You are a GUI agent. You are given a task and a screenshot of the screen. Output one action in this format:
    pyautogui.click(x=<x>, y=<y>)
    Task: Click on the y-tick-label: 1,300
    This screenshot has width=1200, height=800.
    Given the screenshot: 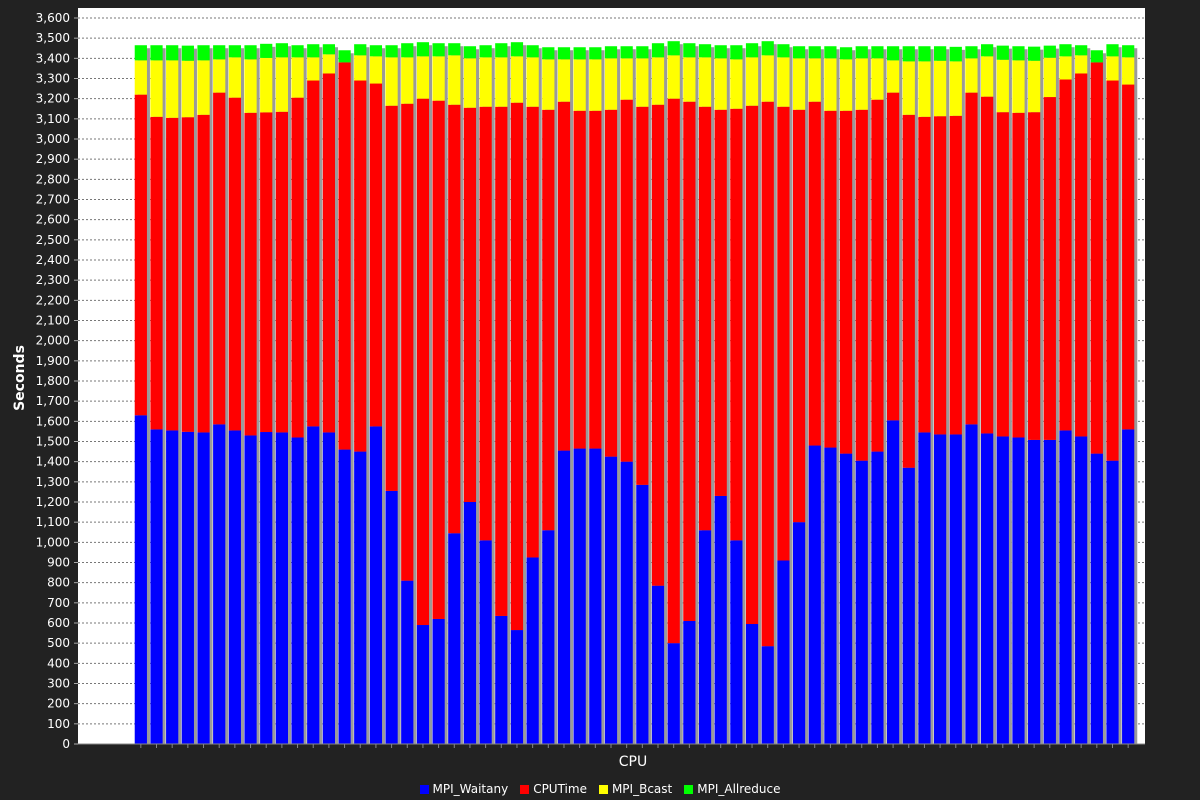 What is the action you would take?
    pyautogui.click(x=53, y=482)
    